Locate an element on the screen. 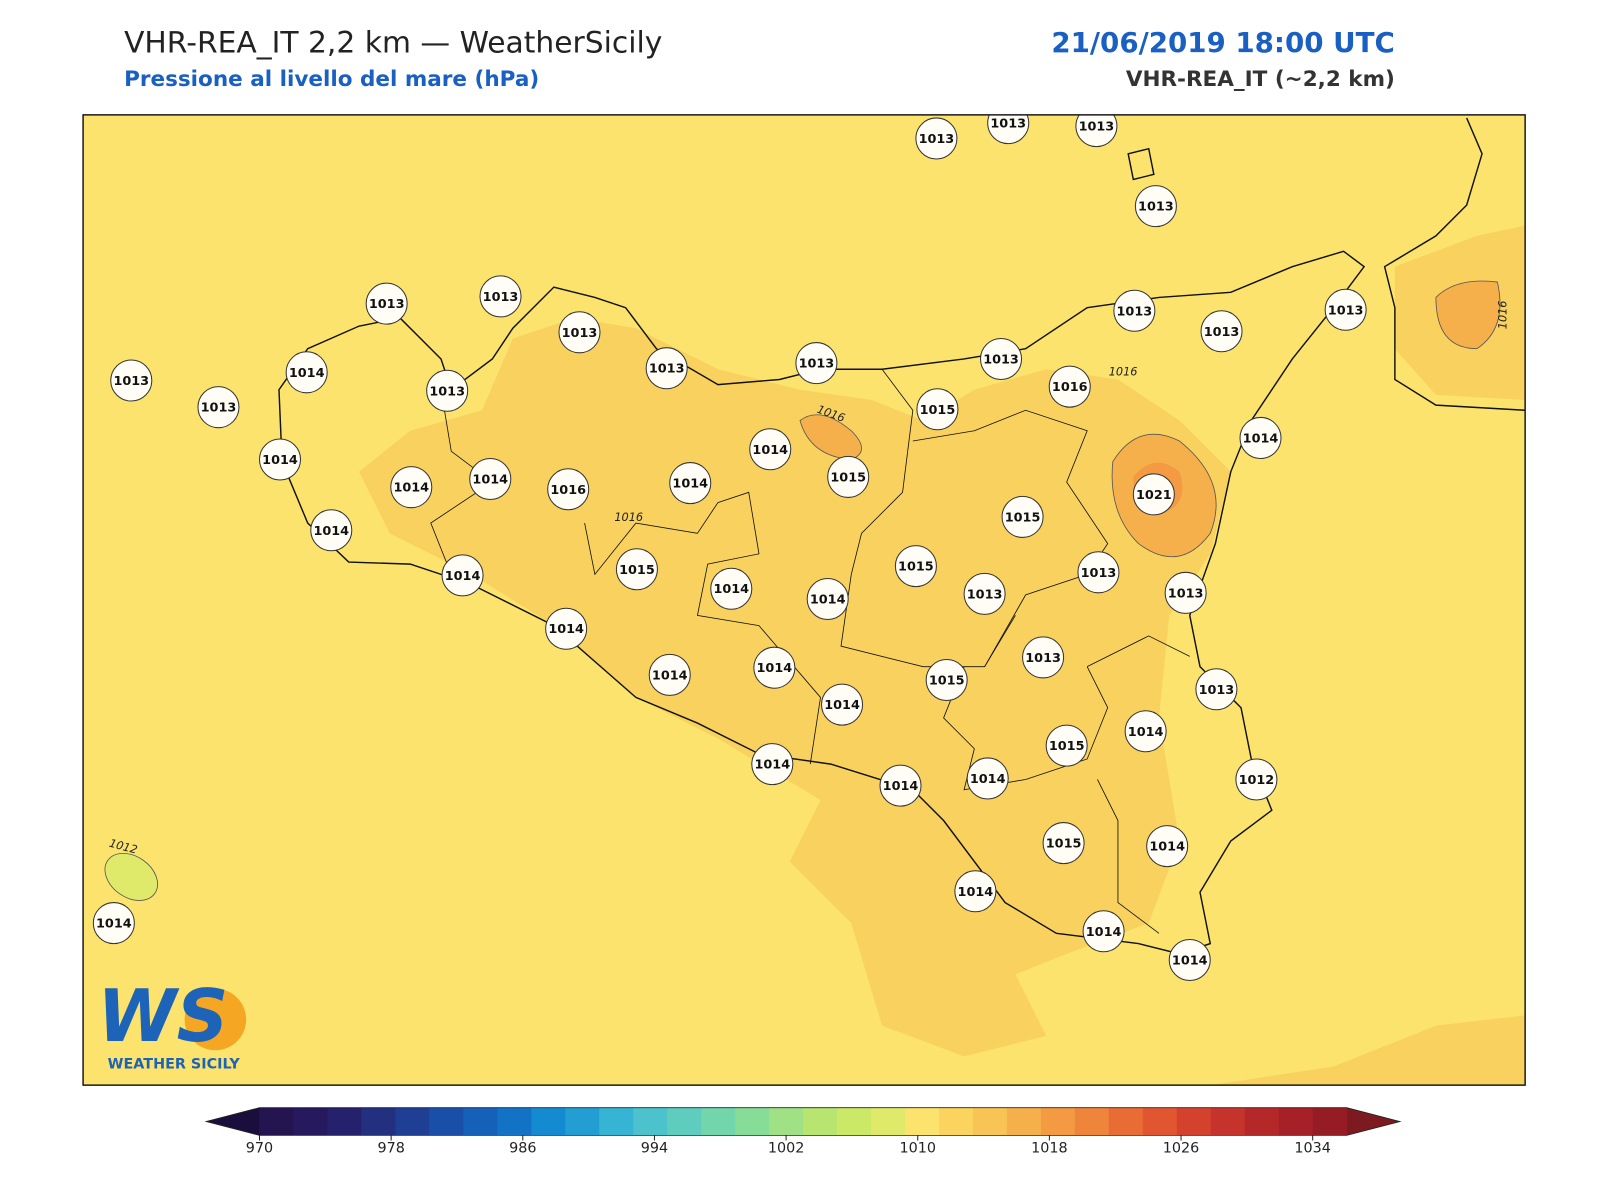 The image size is (1600, 1200). colorbar-under is located at coordinates (233, 1121).